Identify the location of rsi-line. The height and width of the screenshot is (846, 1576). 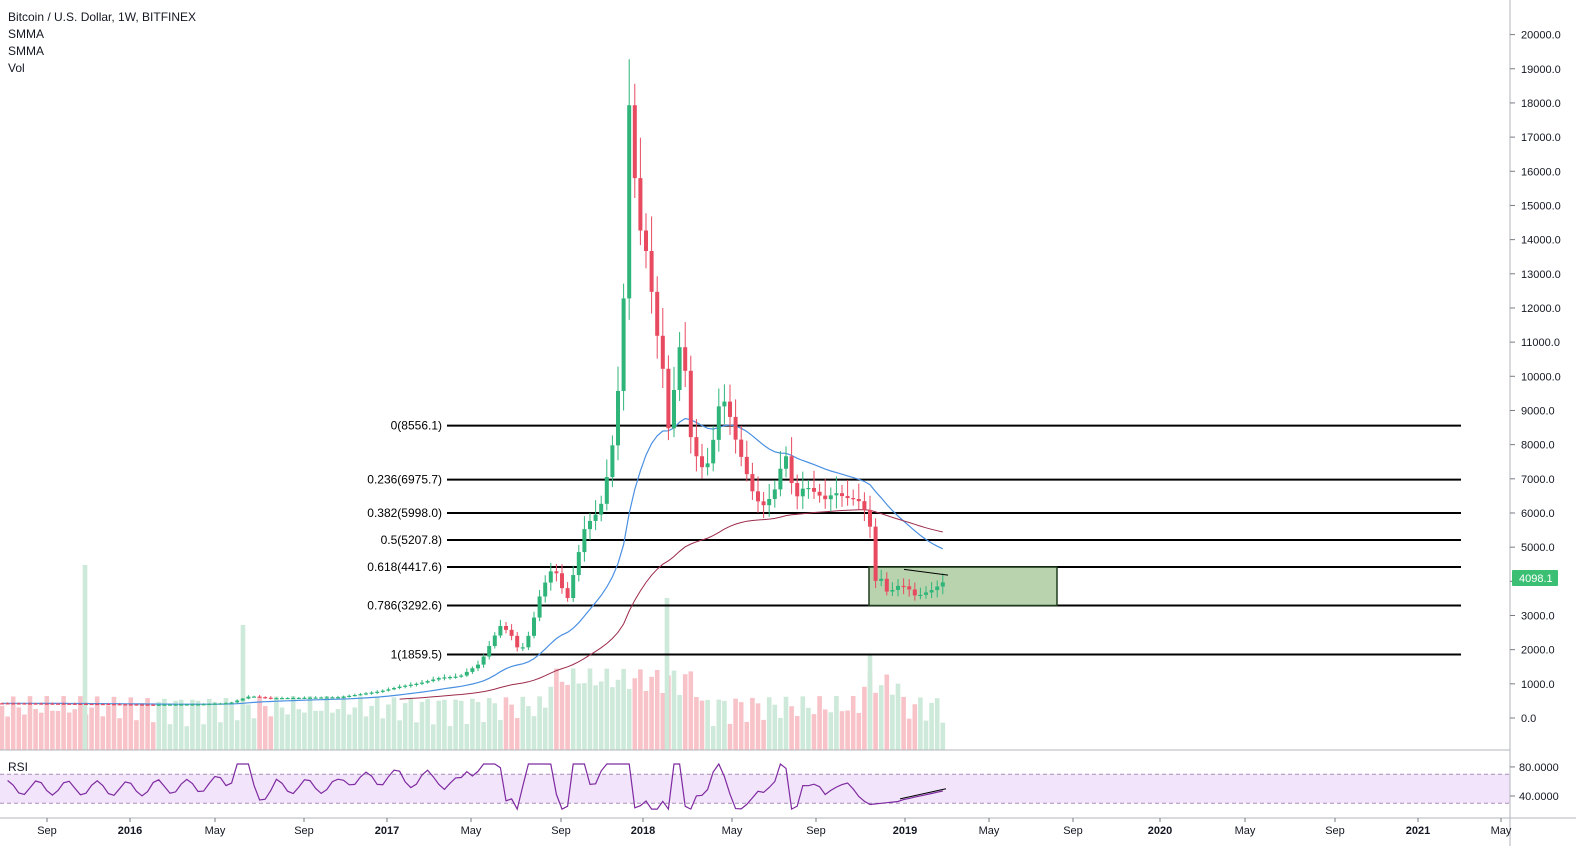
(475, 786).